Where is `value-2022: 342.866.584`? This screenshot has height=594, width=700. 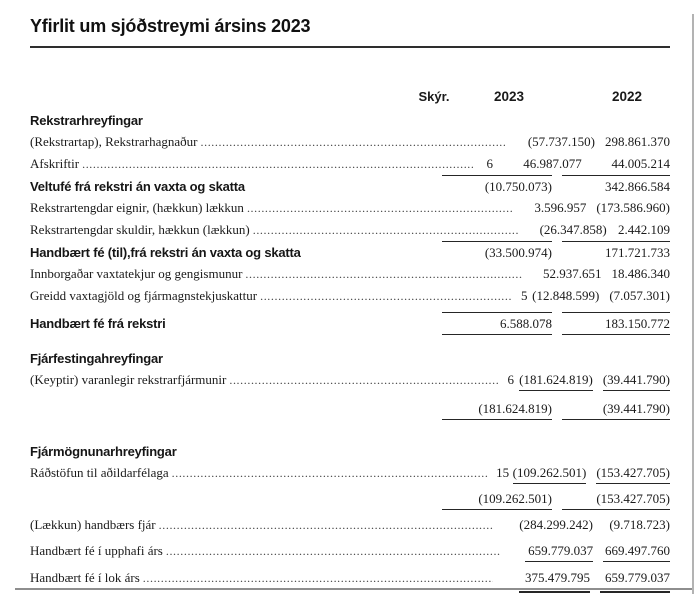
value-2022: 342.866.584 is located at coordinates (616, 186).